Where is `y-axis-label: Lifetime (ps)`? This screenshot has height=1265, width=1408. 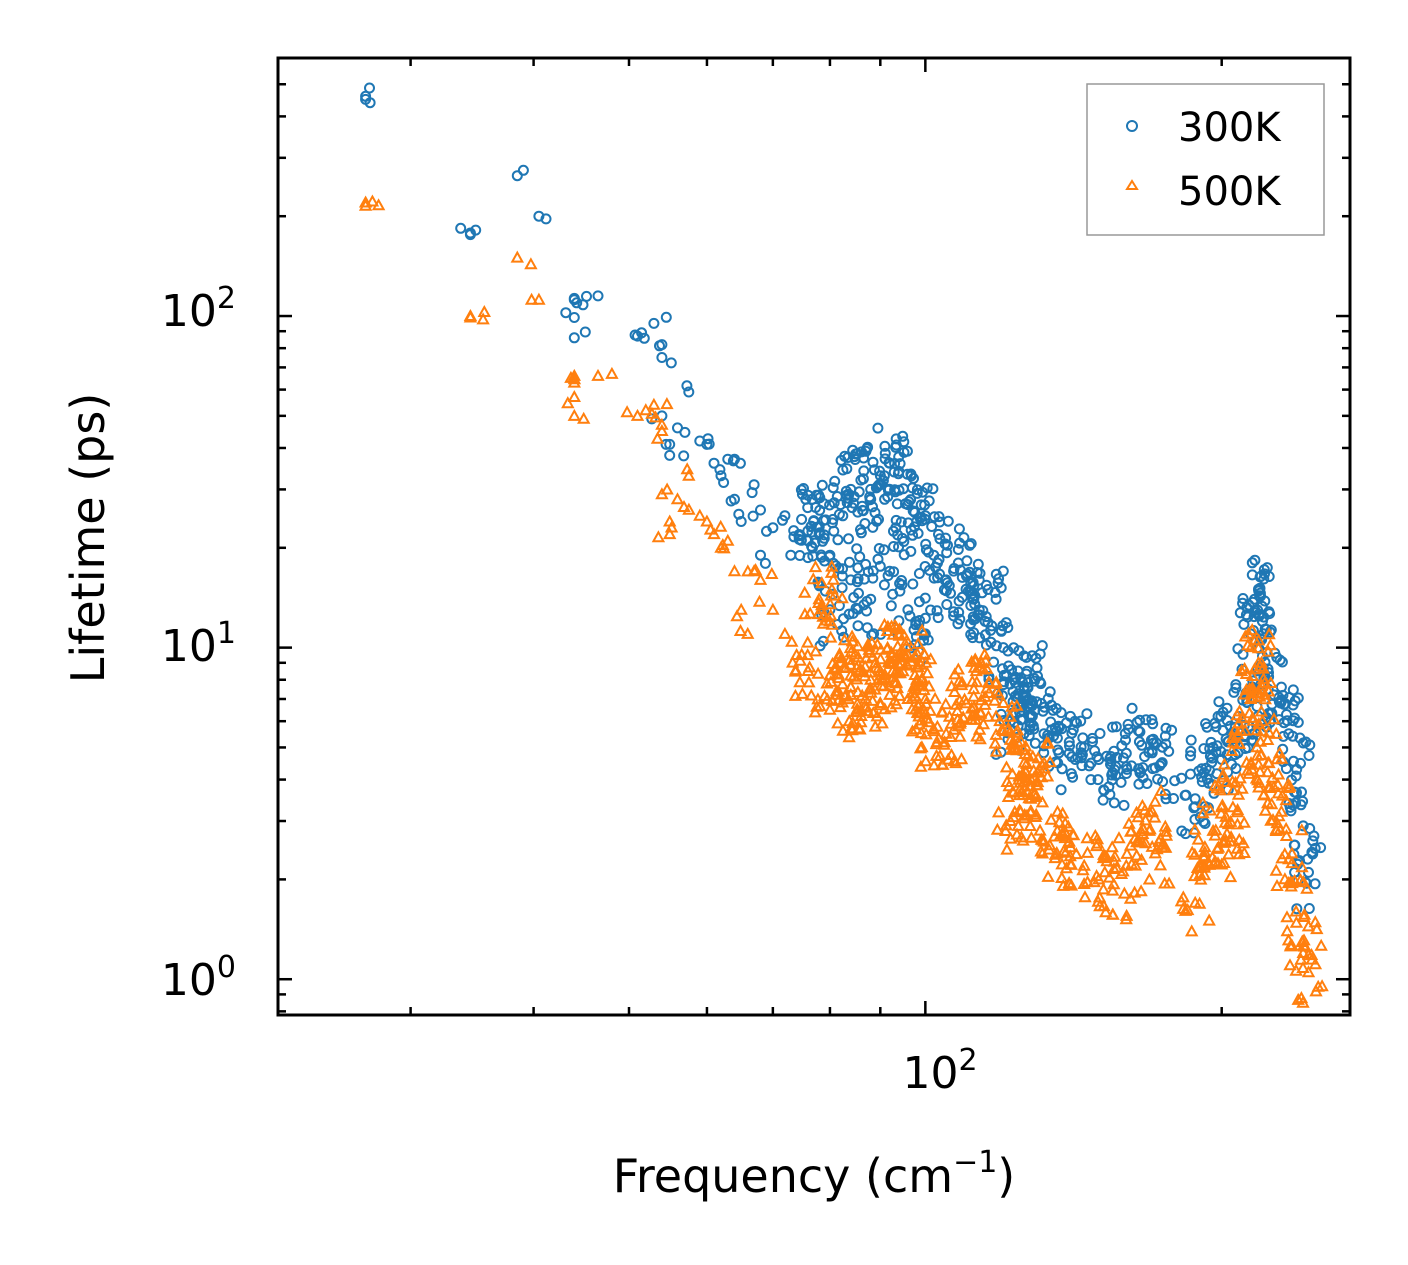
y-axis-label: Lifetime (ps) is located at coordinates (88, 538).